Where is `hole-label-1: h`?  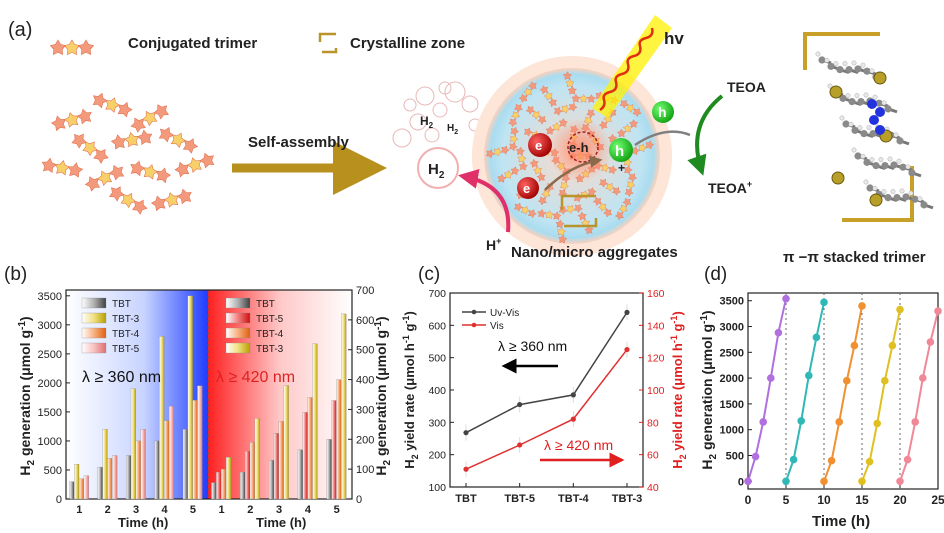
hole-label-1: h is located at coordinates (619, 151).